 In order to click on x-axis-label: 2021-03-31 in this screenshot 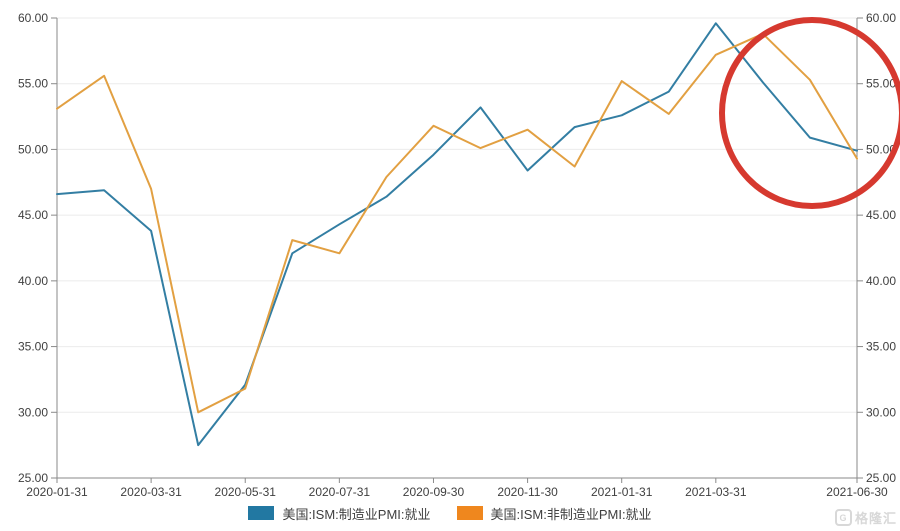, I will do `click(716, 492)`.